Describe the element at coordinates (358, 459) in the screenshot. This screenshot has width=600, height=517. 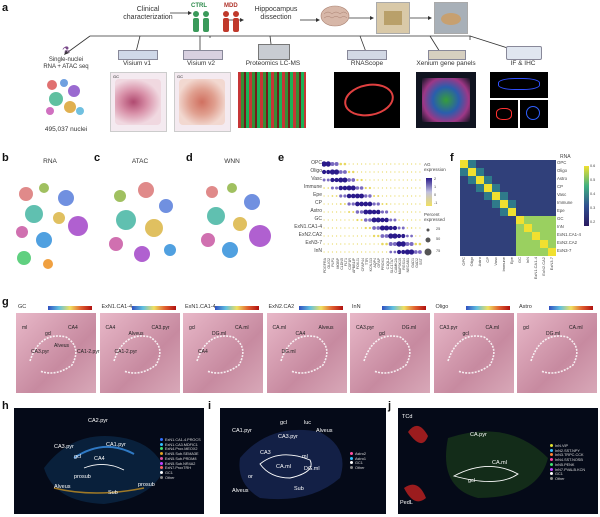
I see `legend-item: Astro1` at that location.